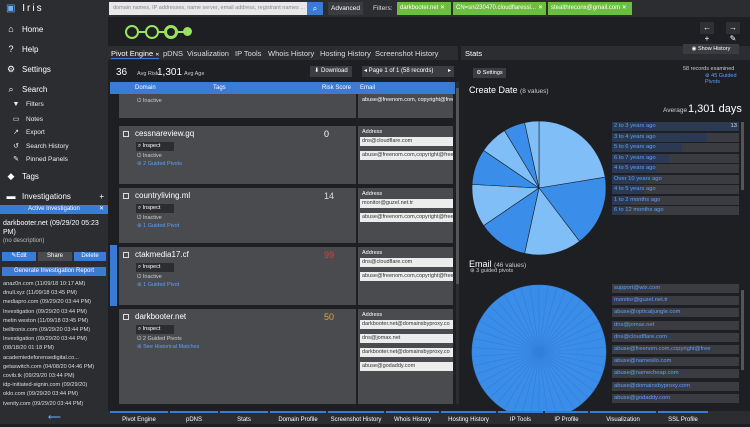  I want to click on subnav-notes: ▭ Notes, so click(27, 119).